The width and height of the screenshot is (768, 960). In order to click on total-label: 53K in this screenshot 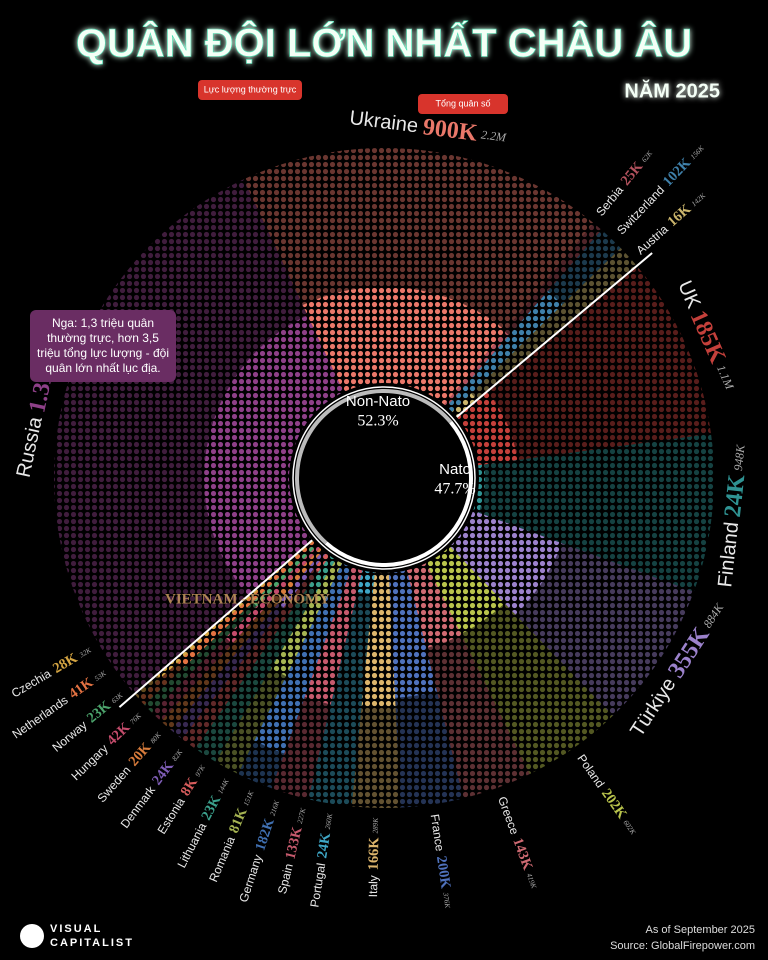, I will do `click(100, 676)`.